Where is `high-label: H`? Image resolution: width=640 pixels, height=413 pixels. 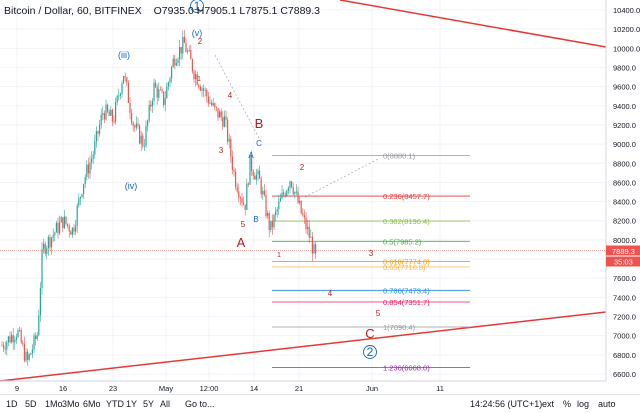
high-label: H is located at coordinates (200, 11).